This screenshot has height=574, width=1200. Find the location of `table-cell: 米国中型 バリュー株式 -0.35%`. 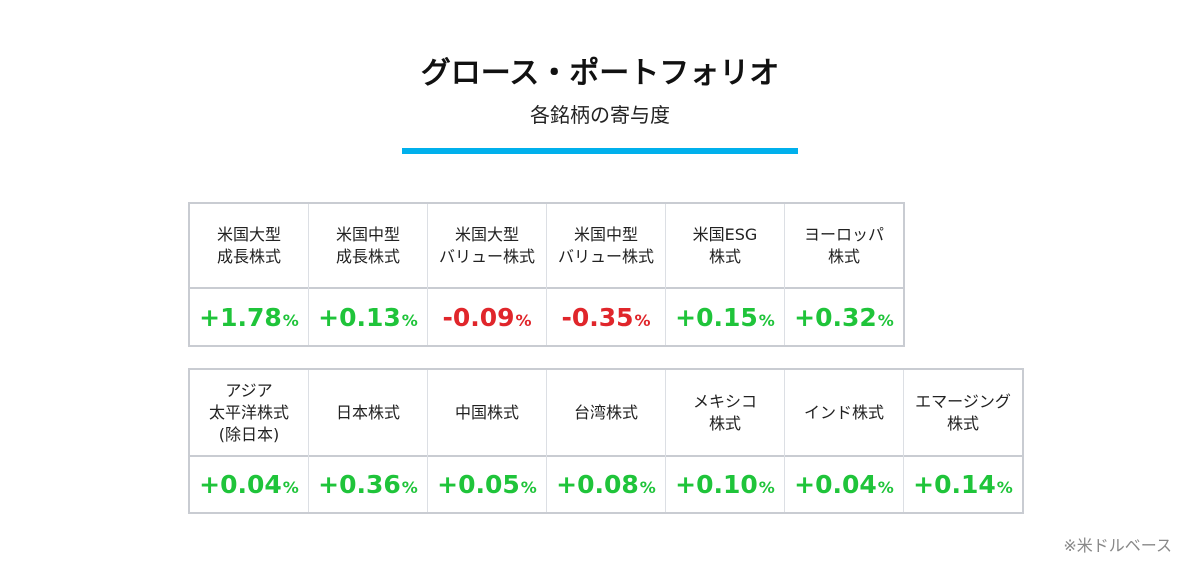

table-cell: 米国中型 バリュー株式 -0.35% is located at coordinates (606, 274).